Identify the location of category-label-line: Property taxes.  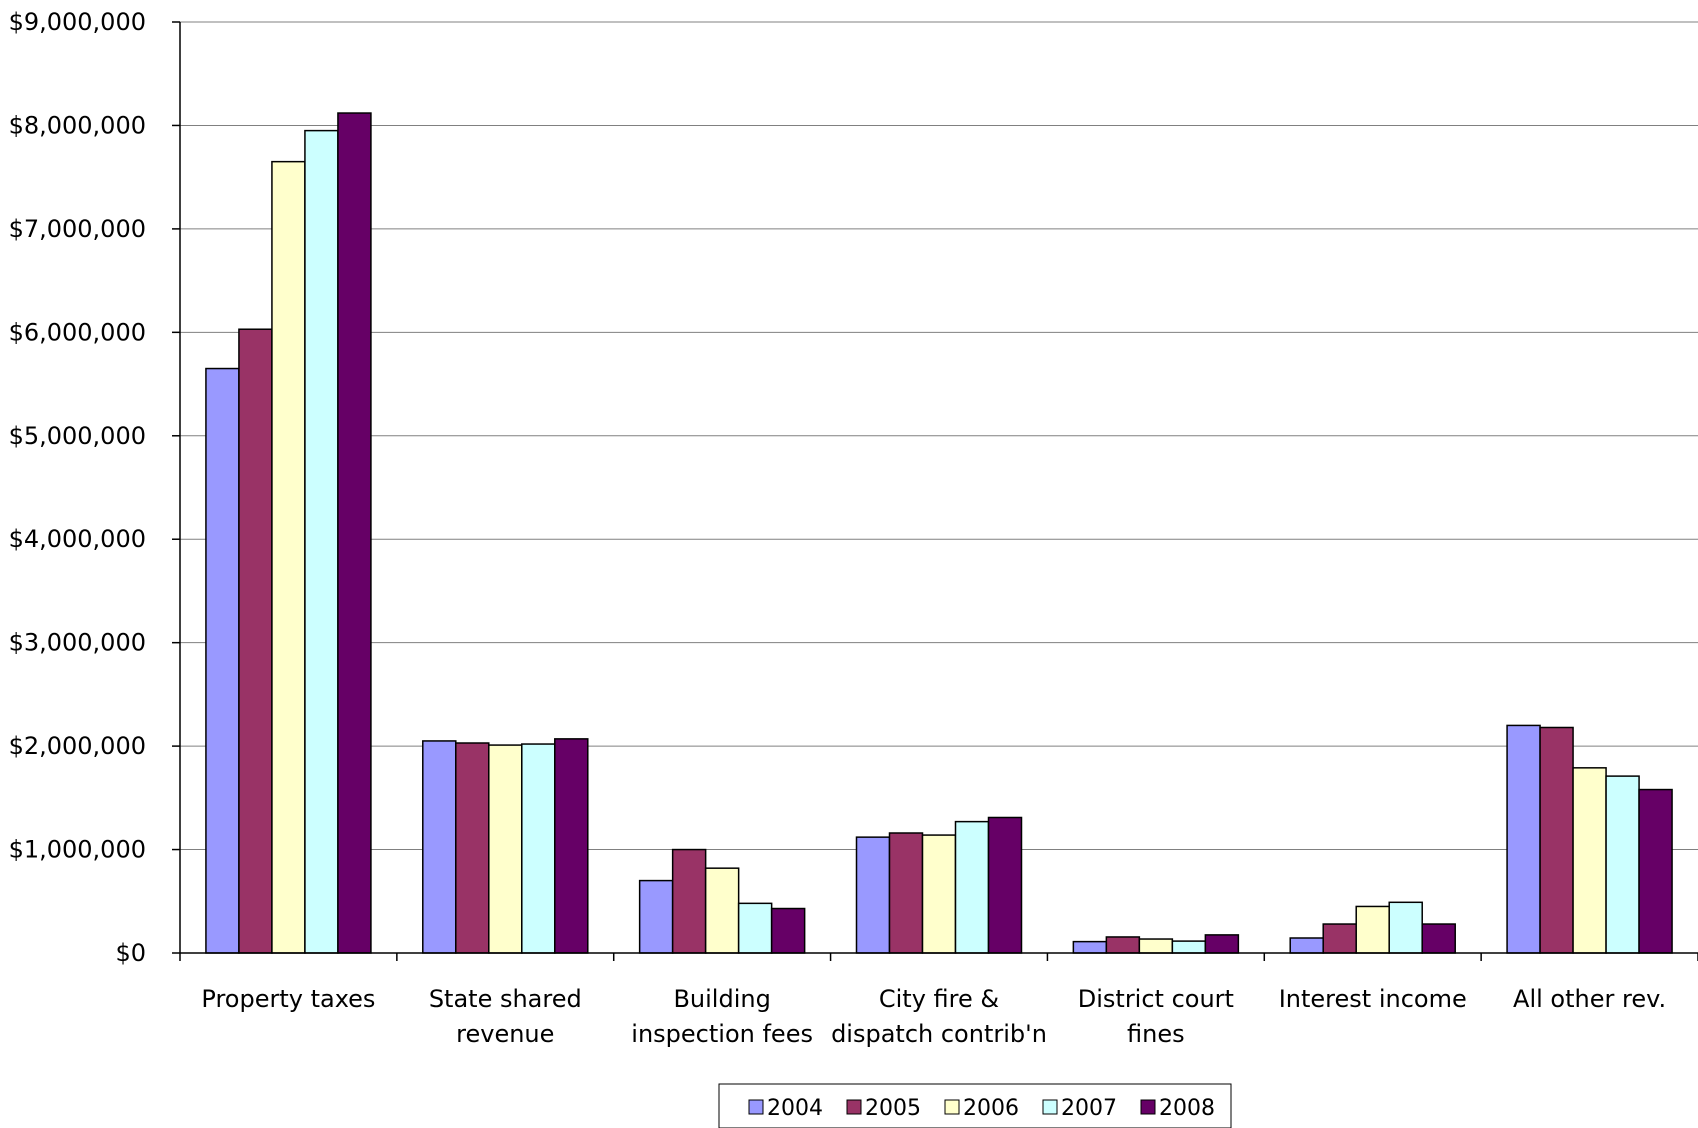
(288, 999).